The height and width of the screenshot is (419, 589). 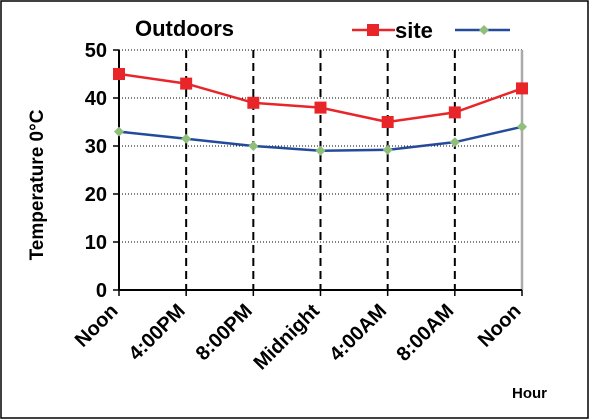 What do you see at coordinates (484, 30) in the screenshot?
I see `legend-series-2-marker` at bounding box center [484, 30].